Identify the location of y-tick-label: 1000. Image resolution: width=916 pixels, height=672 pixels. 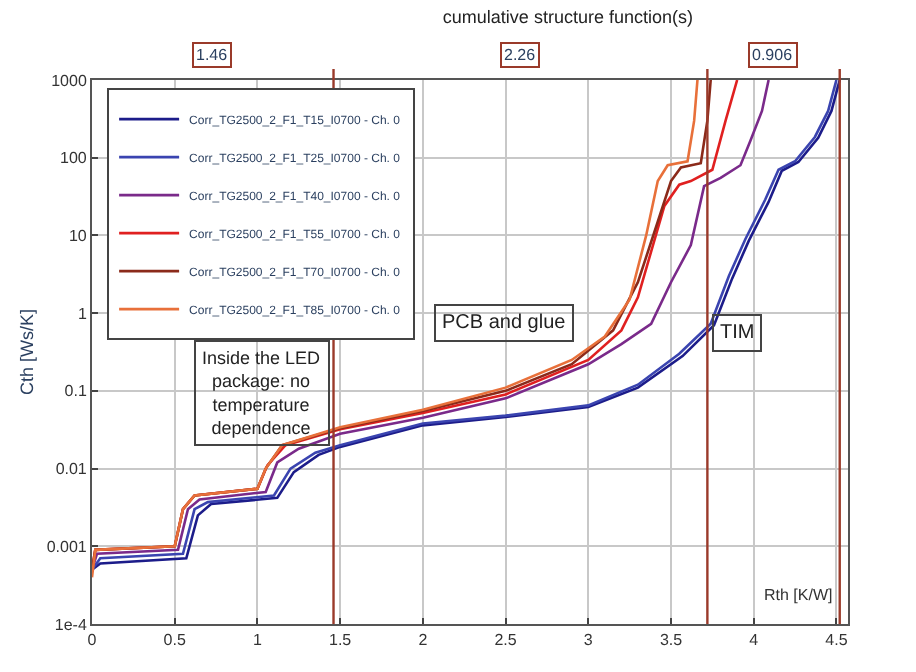
(69, 80).